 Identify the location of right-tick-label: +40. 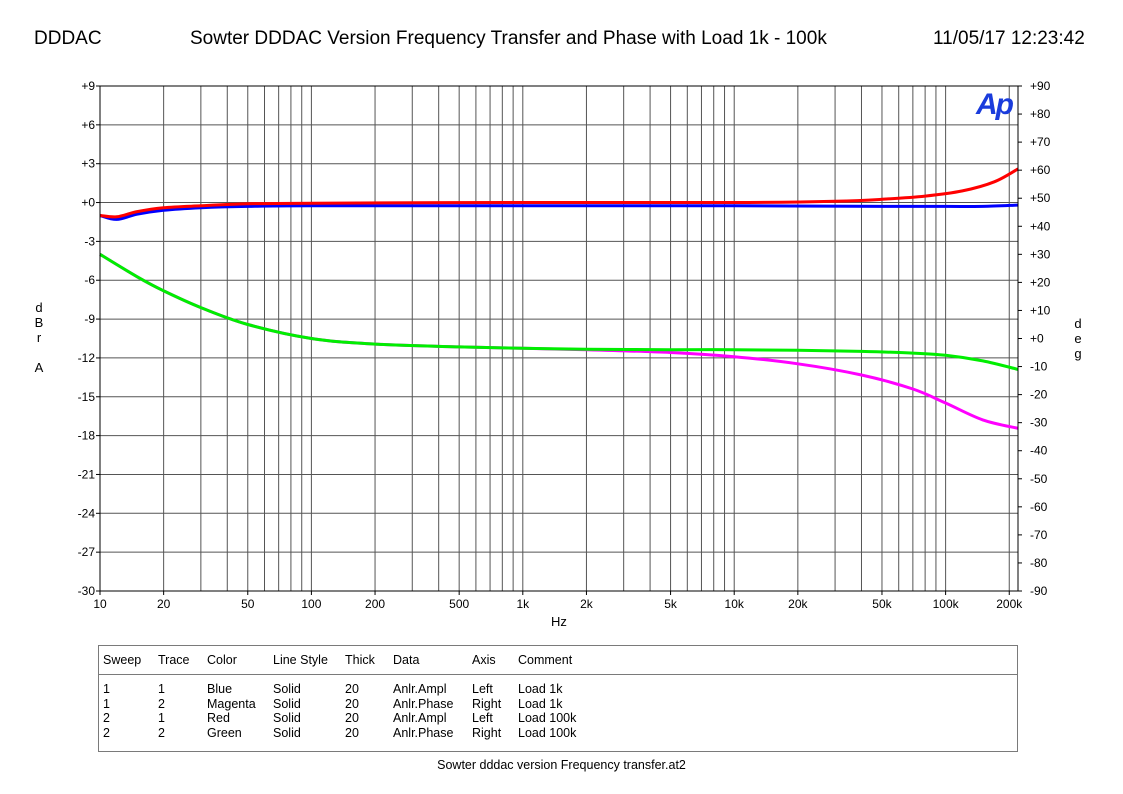
(1040, 226).